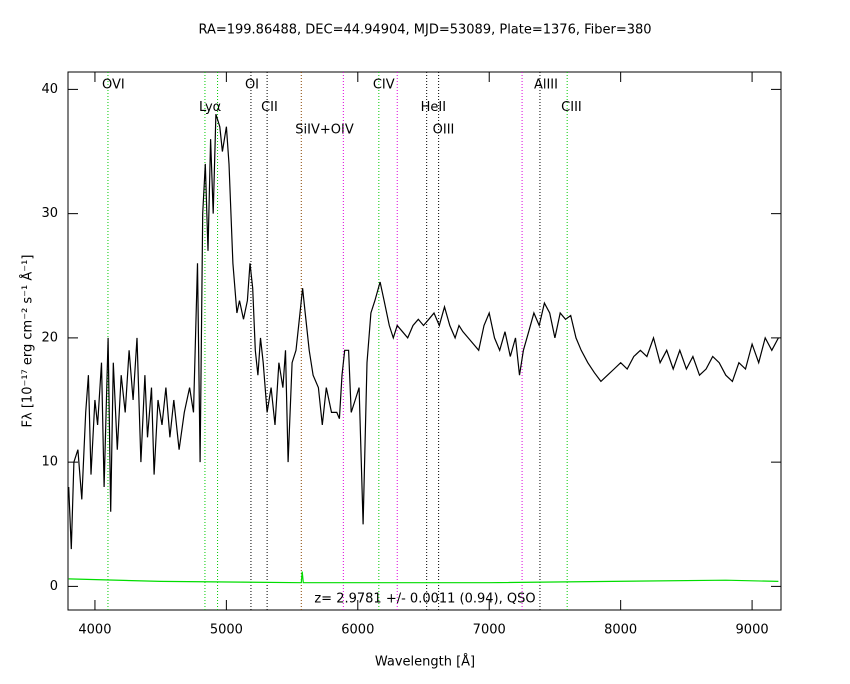 The height and width of the screenshot is (684, 850). I want to click on y-axis-label: Fλ [10⁻¹⁷ erg cm⁻² s⁻¹ Å⁻¹], so click(28, 341).